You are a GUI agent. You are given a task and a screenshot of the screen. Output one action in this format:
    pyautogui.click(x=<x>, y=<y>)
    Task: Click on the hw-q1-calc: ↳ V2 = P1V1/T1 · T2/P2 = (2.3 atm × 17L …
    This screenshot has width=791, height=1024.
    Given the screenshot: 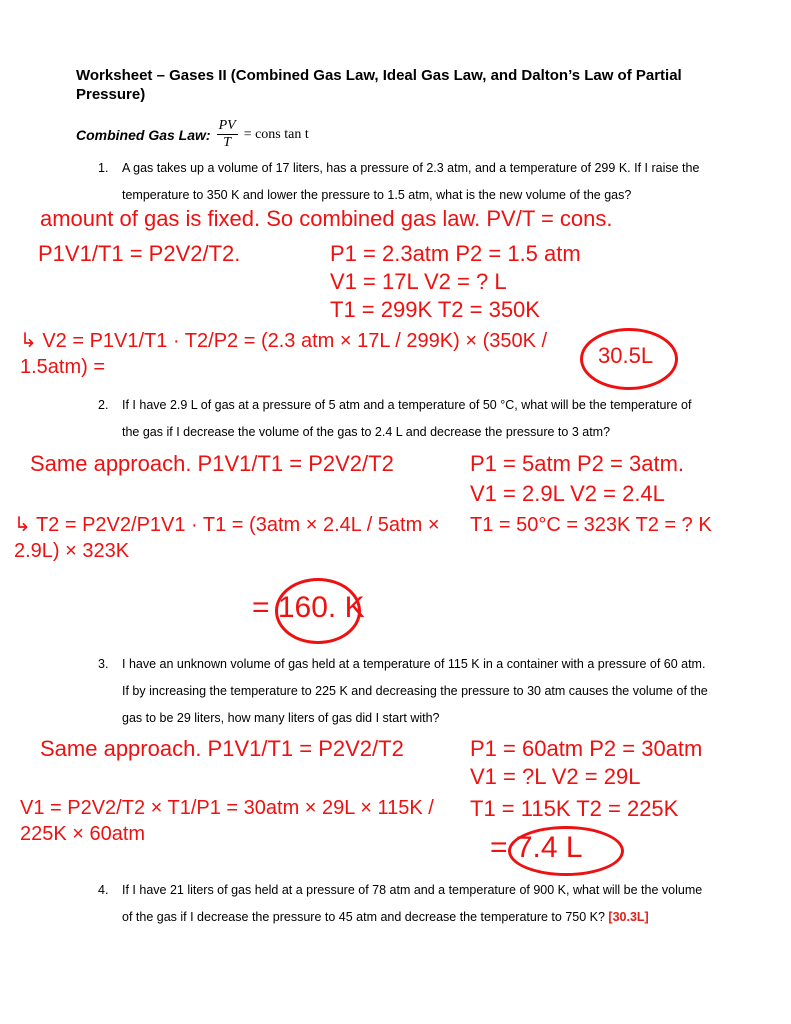 What is the action you would take?
    pyautogui.click(x=284, y=354)
    